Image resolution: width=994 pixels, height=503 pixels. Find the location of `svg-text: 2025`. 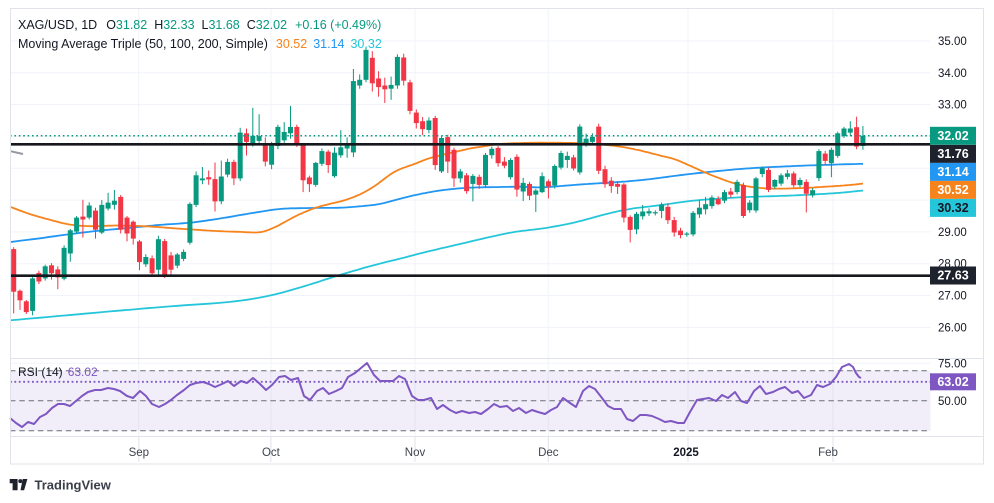

svg-text: 2025 is located at coordinates (686, 453).